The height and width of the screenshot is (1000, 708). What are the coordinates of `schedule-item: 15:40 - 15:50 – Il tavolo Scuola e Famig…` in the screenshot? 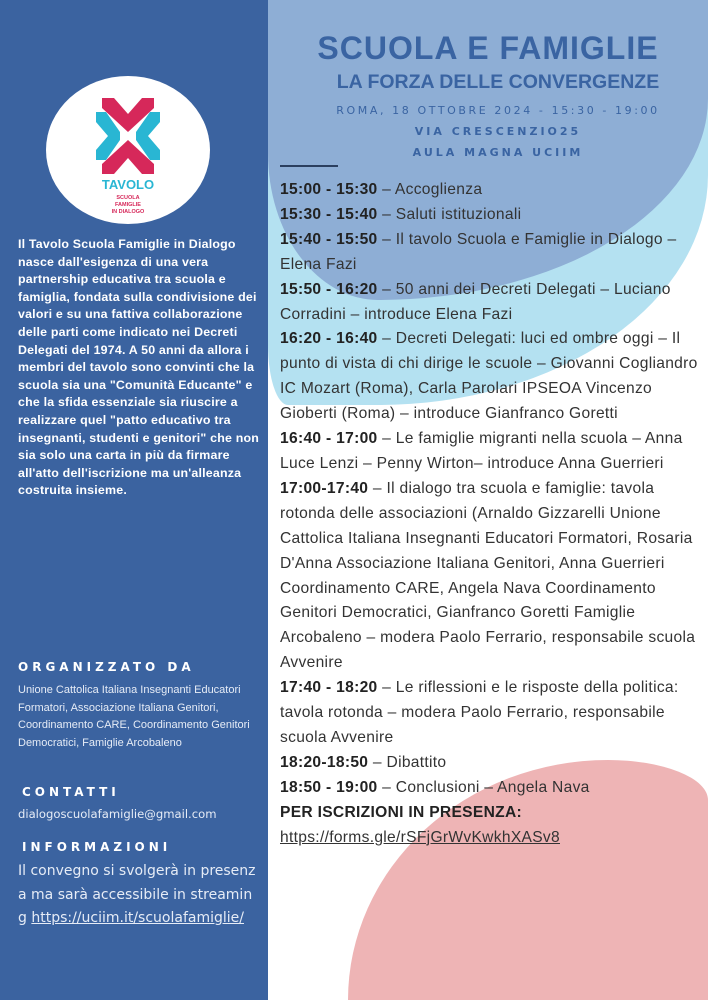 It's located at (478, 251).